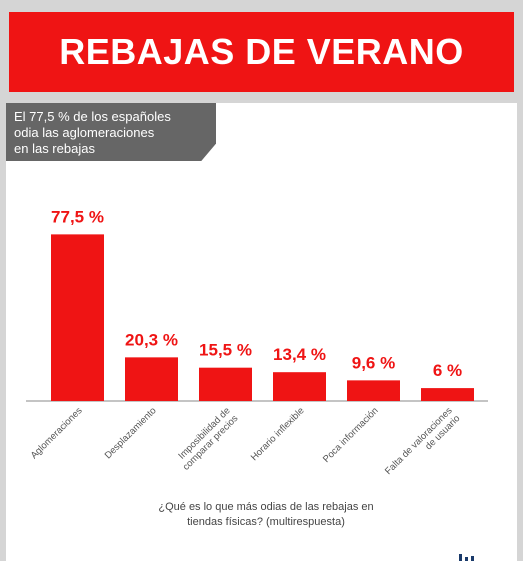  I want to click on category-label: Desplazamiento, so click(131, 433).